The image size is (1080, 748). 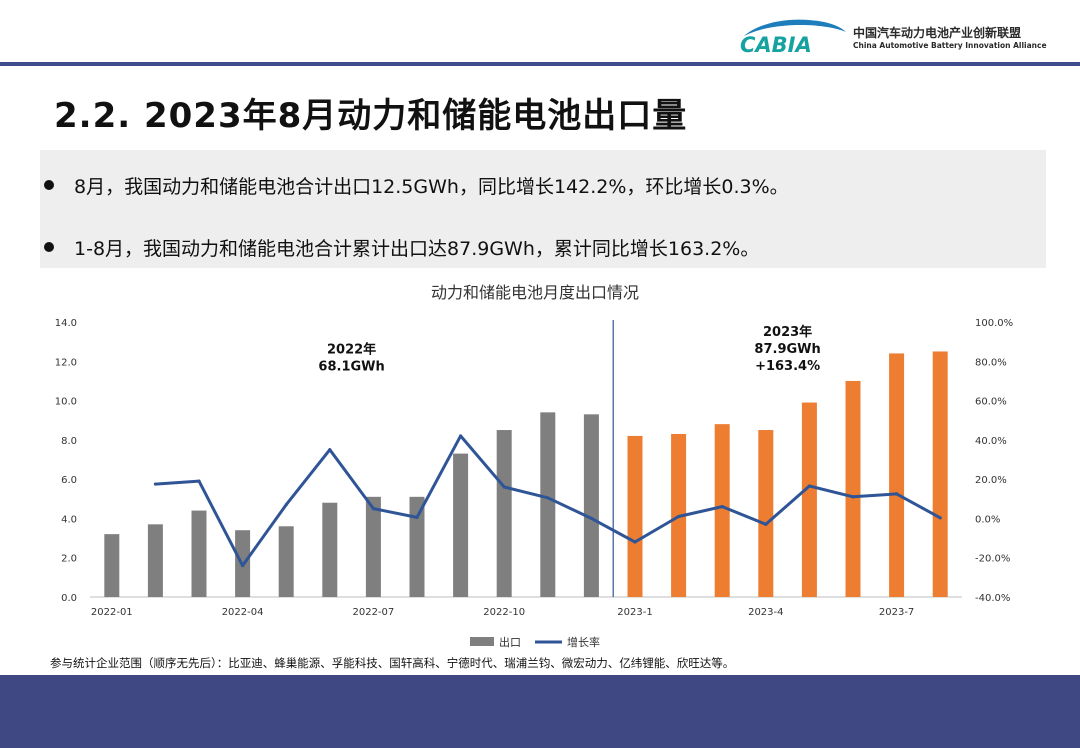 I want to click on y2-tick-label: 0.0%, so click(x=987, y=519).